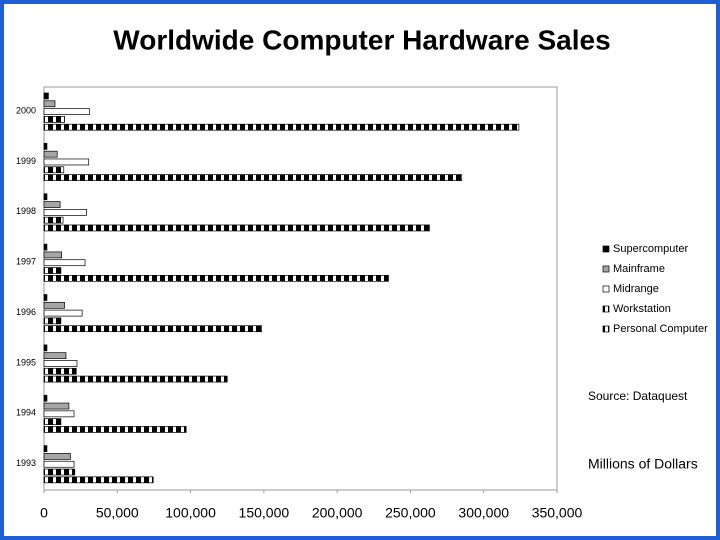 This screenshot has width=720, height=540. Describe the element at coordinates (26, 362) in the screenshot. I see `y-tick-label: 1995` at that location.